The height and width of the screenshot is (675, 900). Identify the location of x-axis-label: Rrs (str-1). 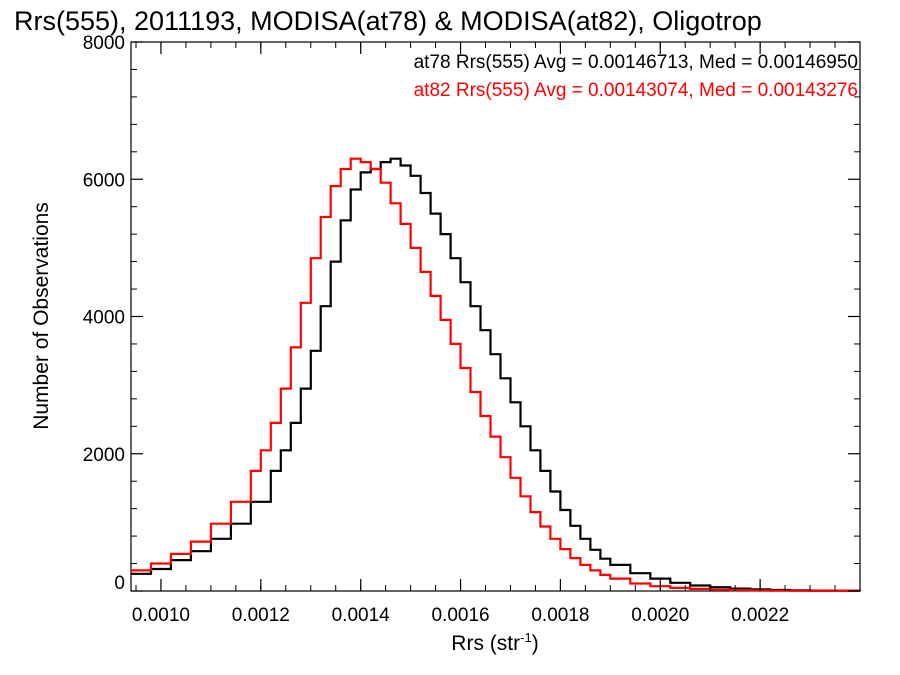
(494, 642).